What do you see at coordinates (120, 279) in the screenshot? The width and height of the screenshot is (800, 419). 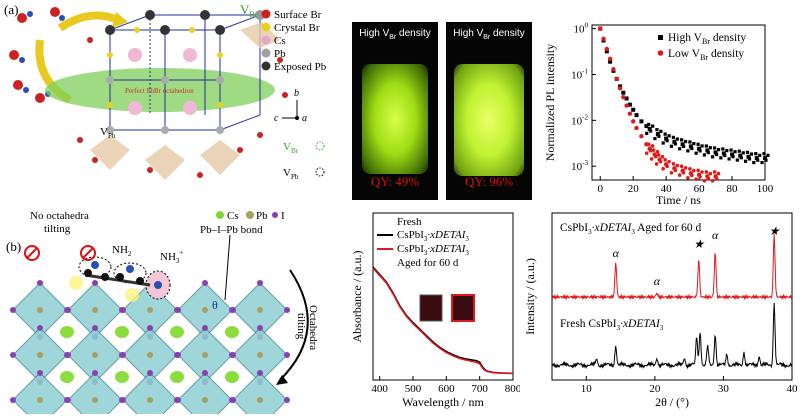 I see `detai-molecule` at bounding box center [120, 279].